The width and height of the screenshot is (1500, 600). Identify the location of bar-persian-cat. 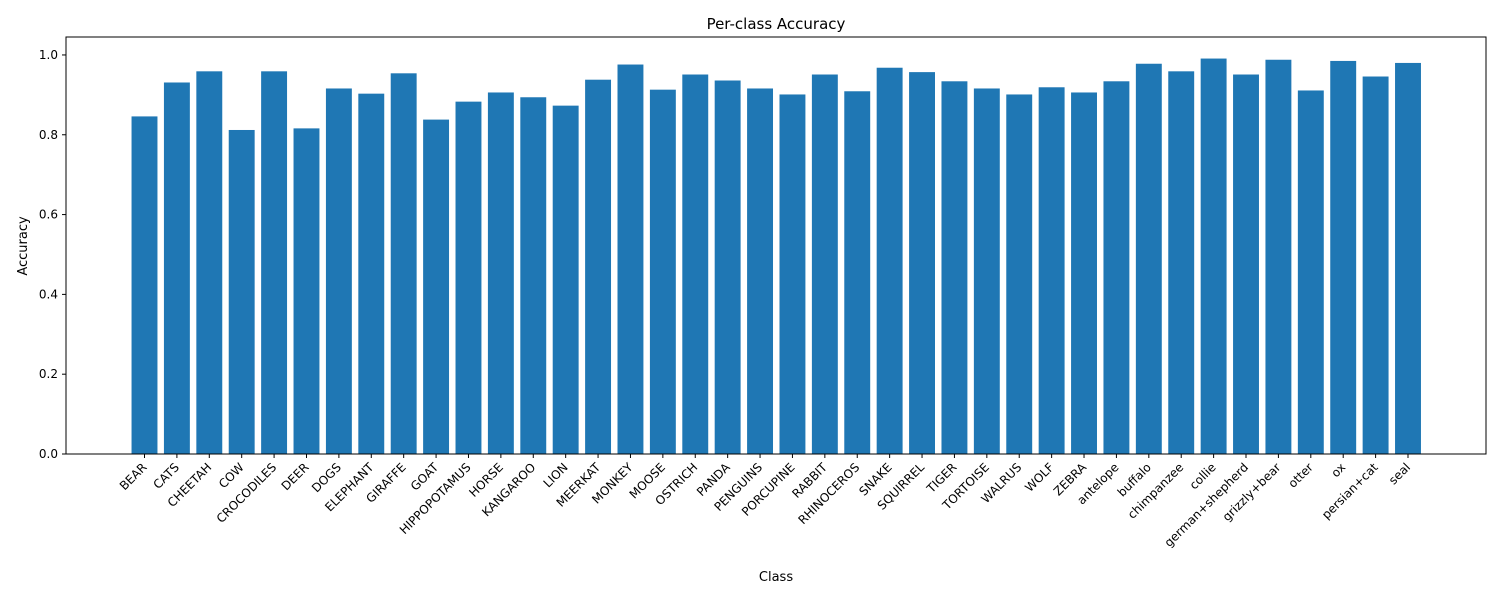
(1375, 265).